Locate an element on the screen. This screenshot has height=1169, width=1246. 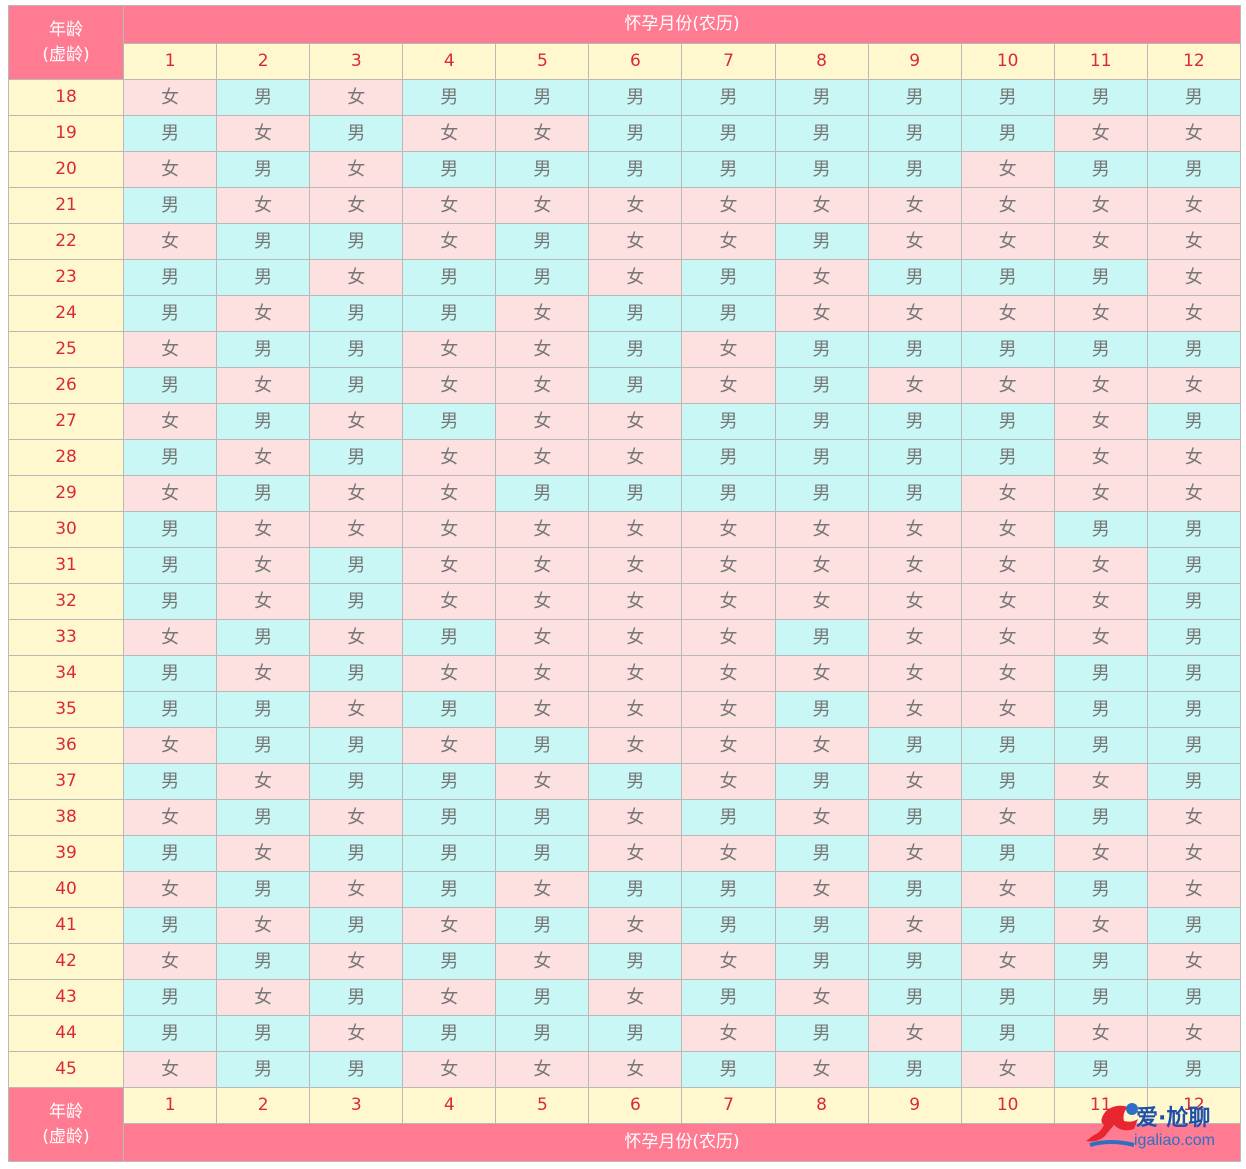
age-header-bottom-line2: (虚龄) is located at coordinates (66, 1136).